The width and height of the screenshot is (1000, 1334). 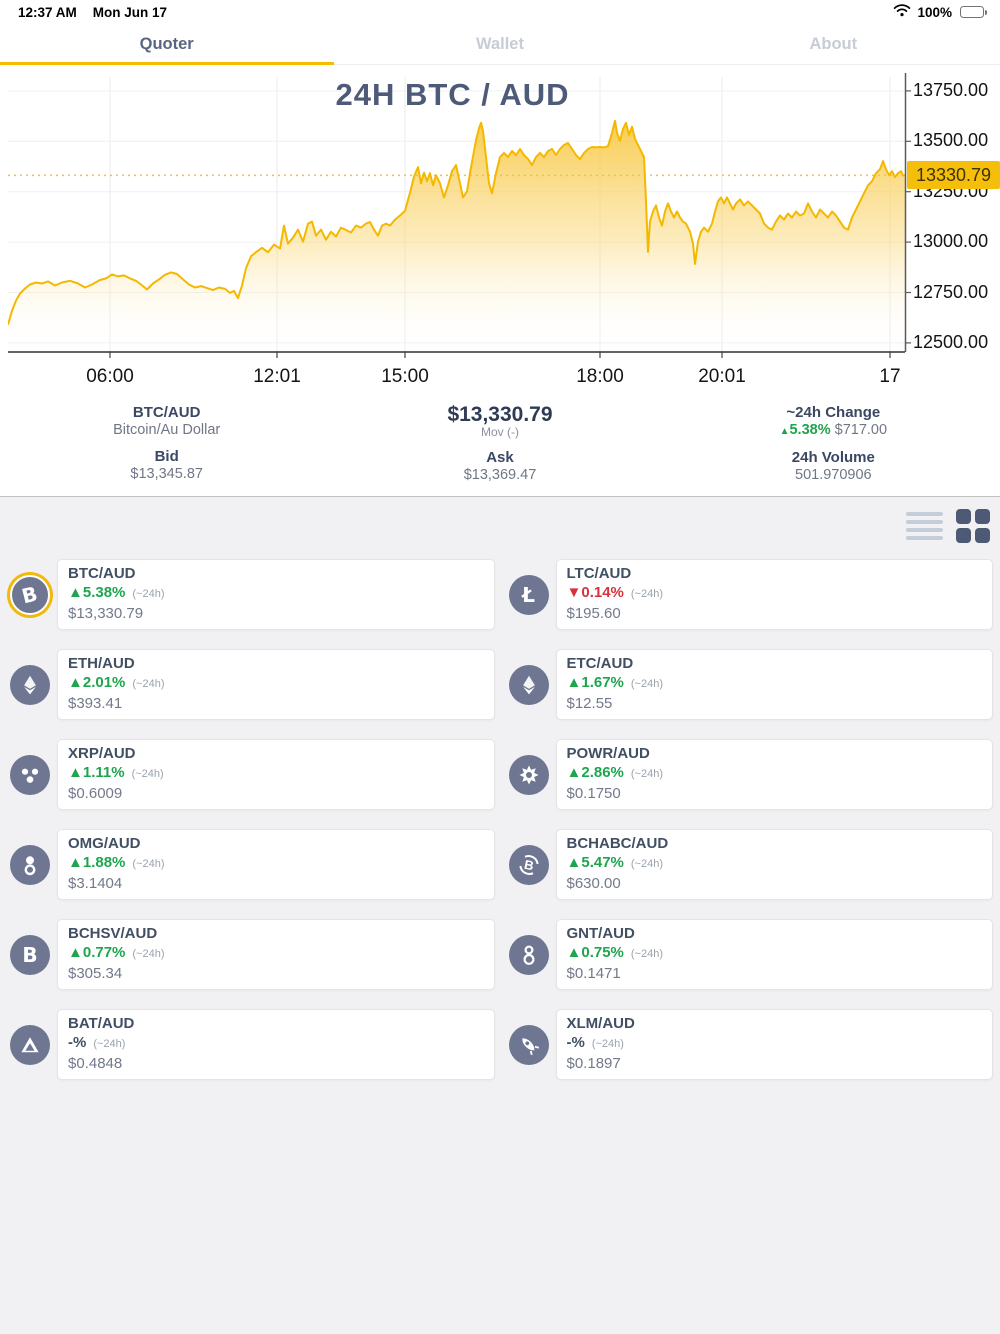 What do you see at coordinates (130, 12) in the screenshot?
I see `status-date: Mon Jun 17` at bounding box center [130, 12].